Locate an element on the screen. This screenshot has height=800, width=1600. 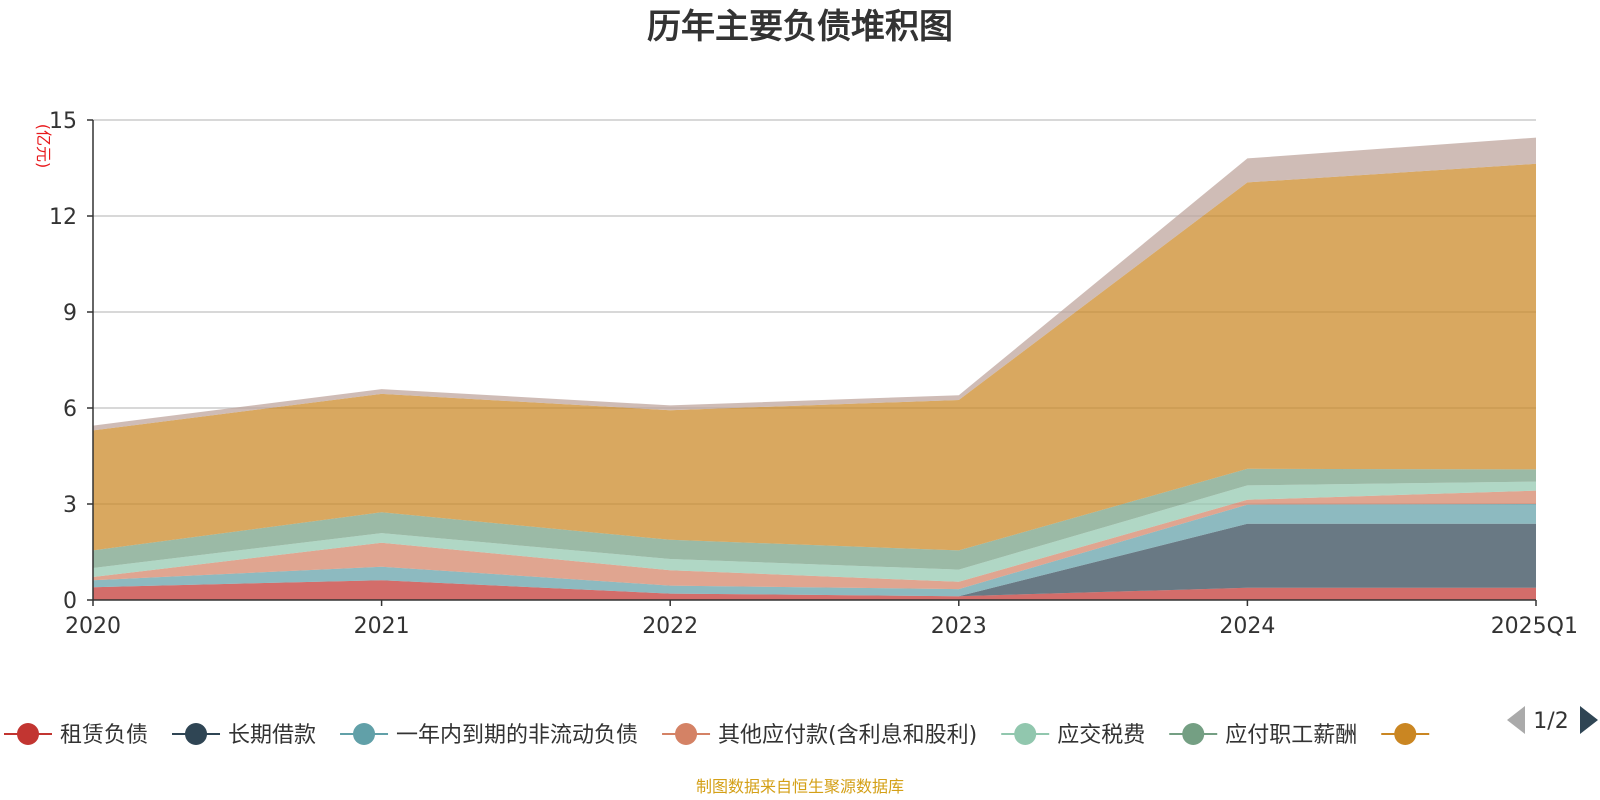
x-tick-label: 2024 is located at coordinates (1247, 626).